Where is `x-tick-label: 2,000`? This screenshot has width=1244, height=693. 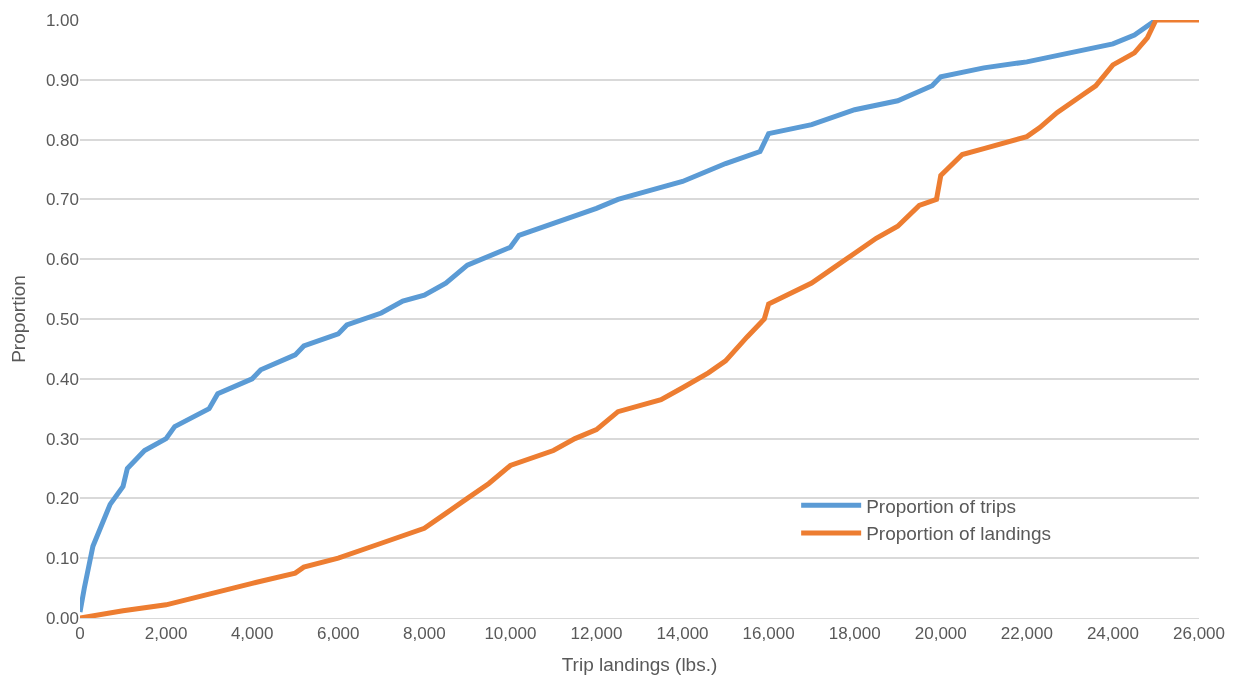
x-tick-label: 2,000 is located at coordinates (166, 634).